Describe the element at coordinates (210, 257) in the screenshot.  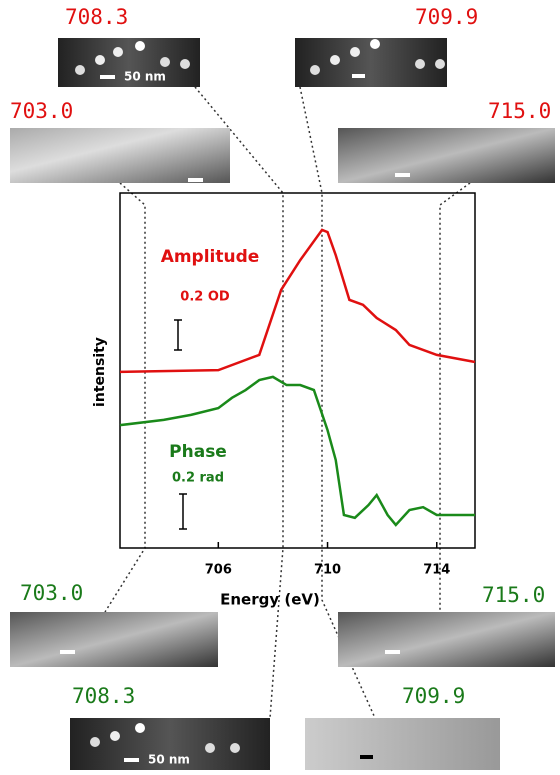
I see `series-label: Amplitude` at that location.